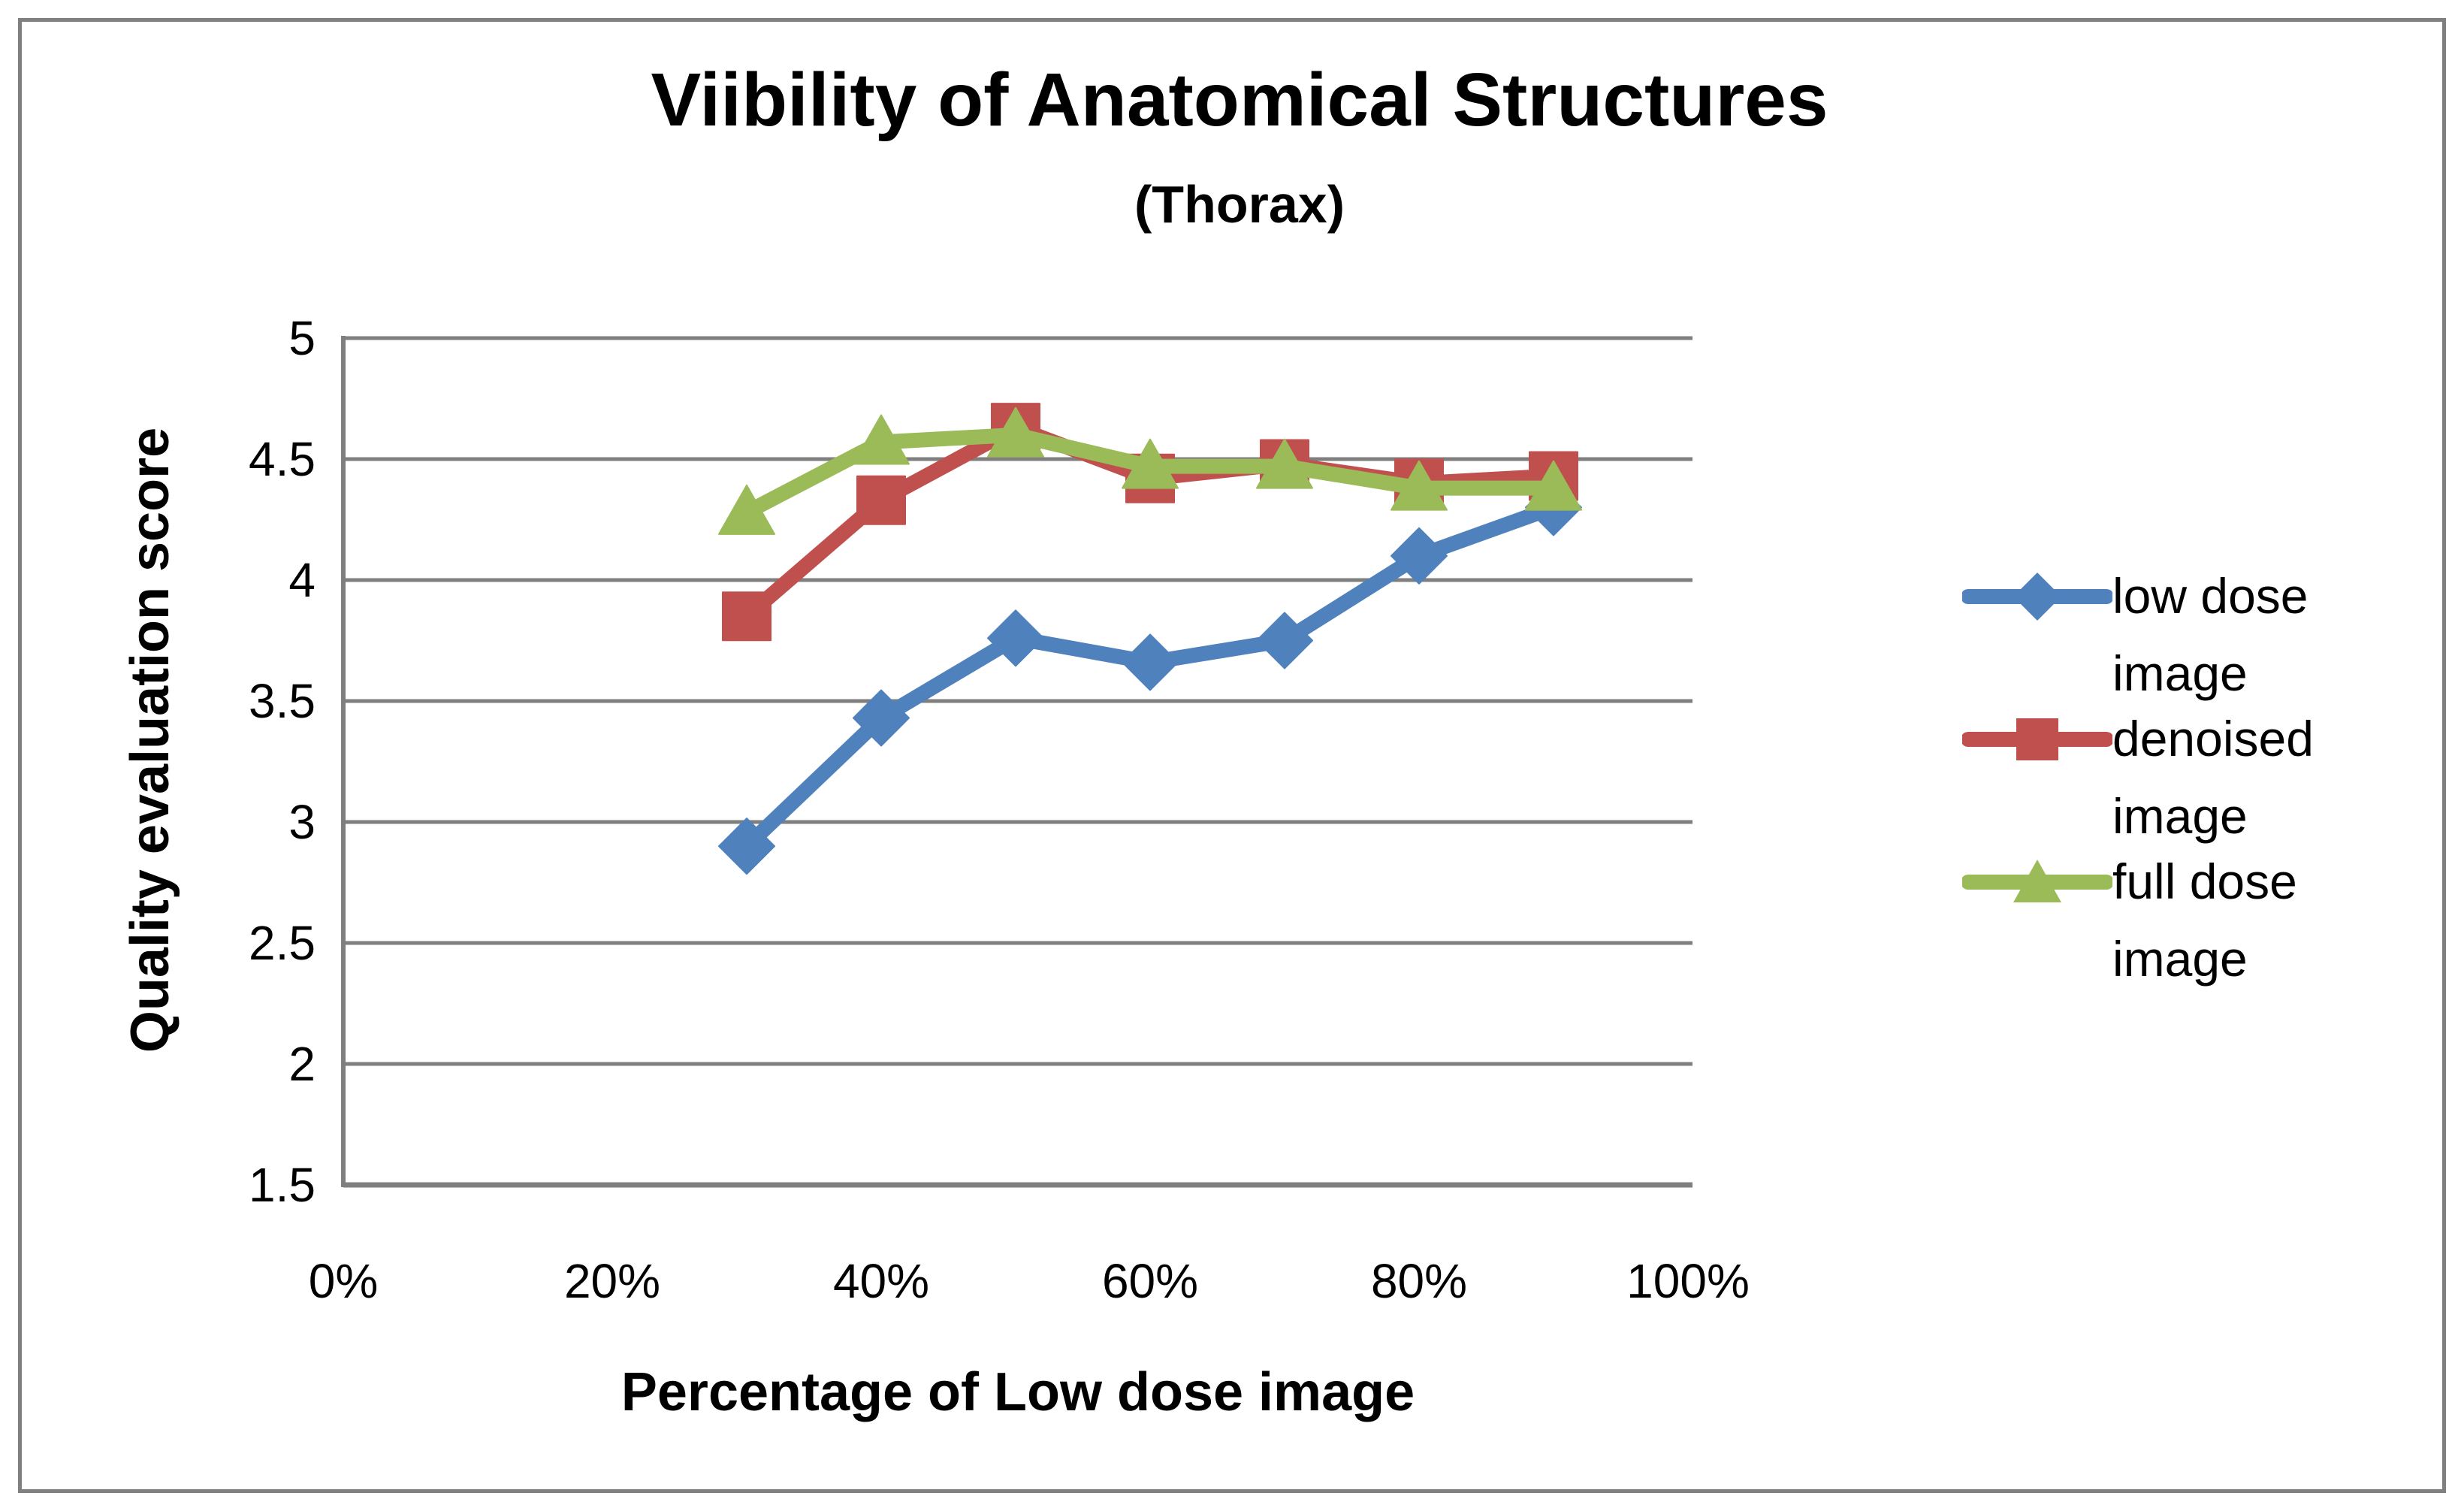  What do you see at coordinates (2210, 634) in the screenshot?
I see `legend-label-low-dose-image: low dose image` at bounding box center [2210, 634].